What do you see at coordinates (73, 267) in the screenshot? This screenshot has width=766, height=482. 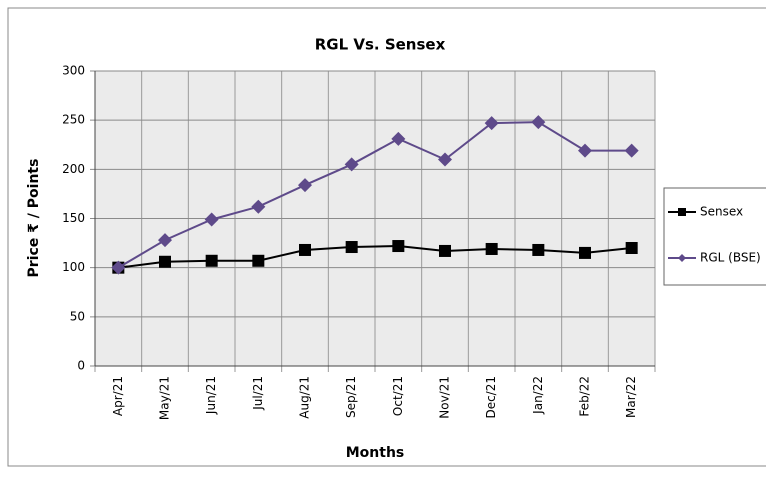 I see `y-tick-label: 100` at bounding box center [73, 267].